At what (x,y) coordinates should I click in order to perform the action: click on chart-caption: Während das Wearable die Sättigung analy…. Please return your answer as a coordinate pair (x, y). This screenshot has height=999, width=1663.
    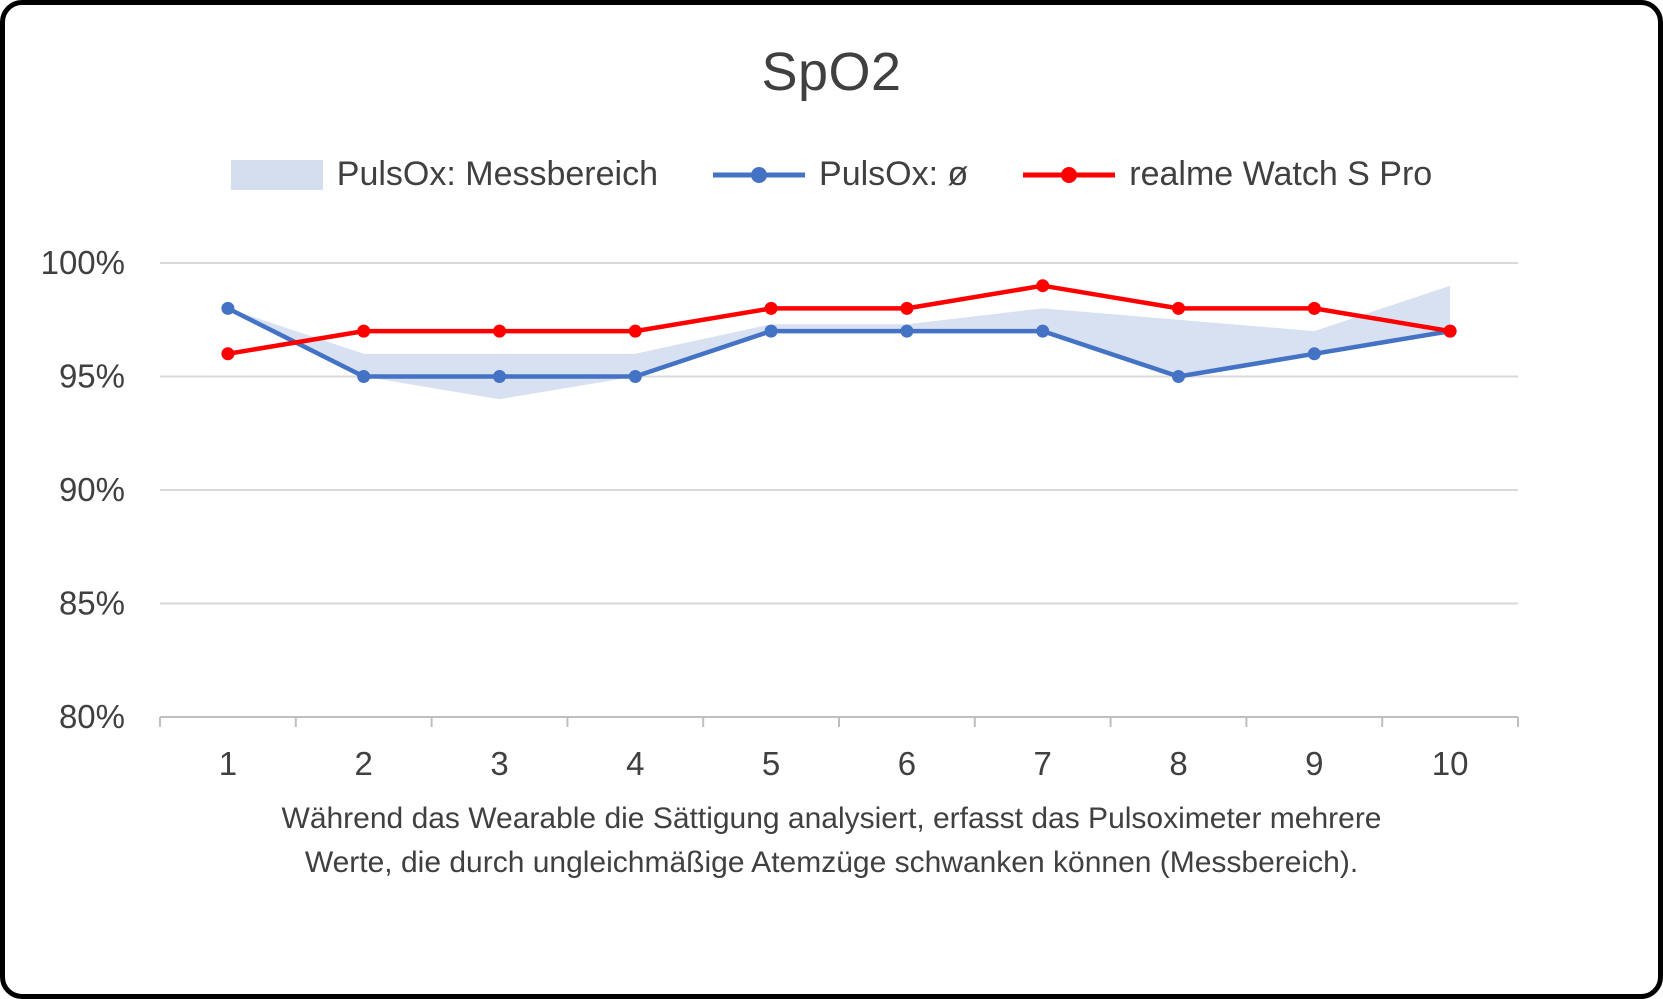
    Looking at the image, I should click on (831, 840).